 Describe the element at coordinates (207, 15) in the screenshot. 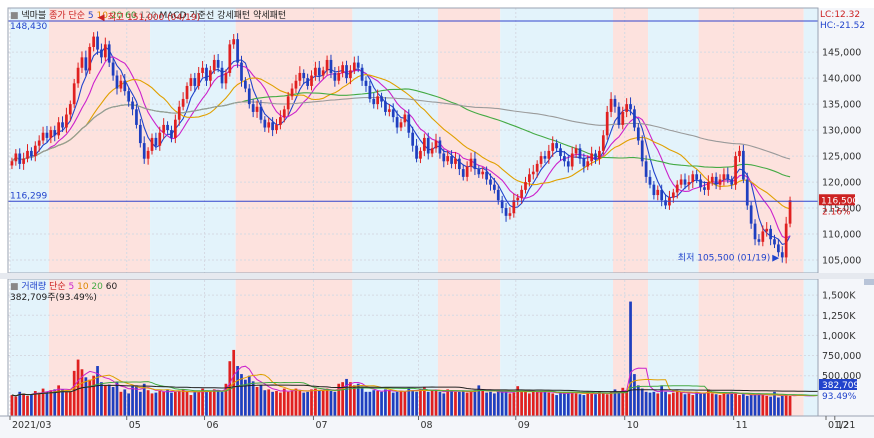

I see `legend-item: MACD 기준선 강세패턴` at that location.